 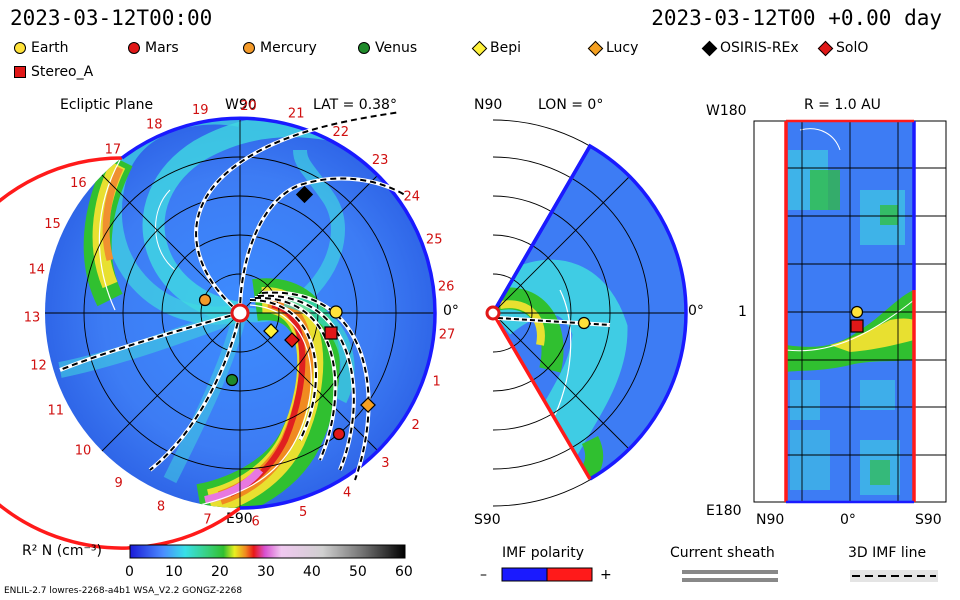 What do you see at coordinates (606, 575) in the screenshot?
I see `imf-plus: +` at bounding box center [606, 575].